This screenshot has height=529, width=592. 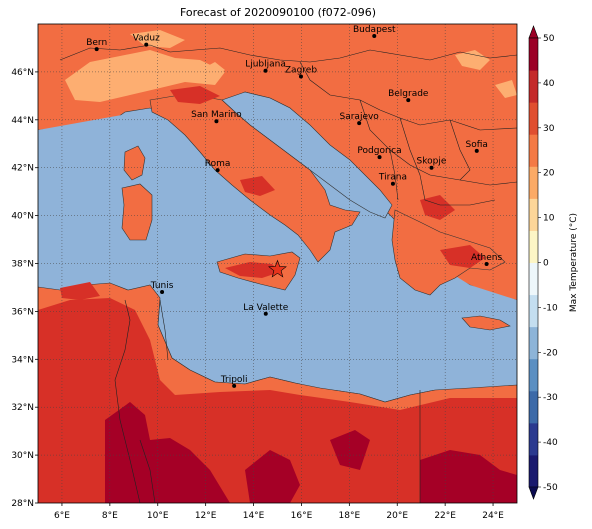 What do you see at coordinates (432, 162) in the screenshot?
I see `city-label: Skopje` at bounding box center [432, 162].